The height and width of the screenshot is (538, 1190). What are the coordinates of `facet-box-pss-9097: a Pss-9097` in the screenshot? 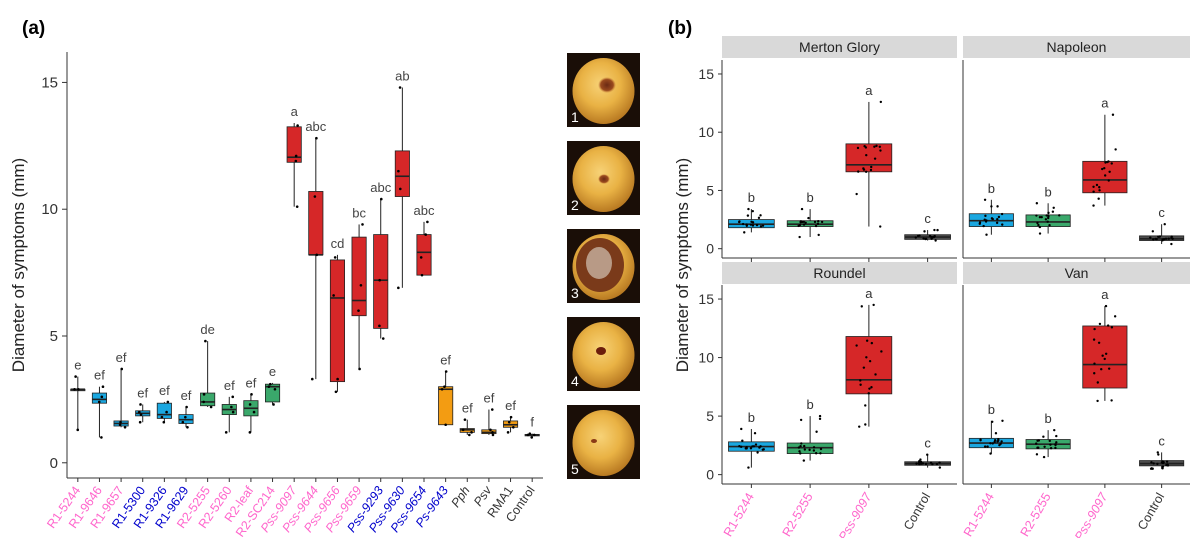 It's located at (1100, 412).